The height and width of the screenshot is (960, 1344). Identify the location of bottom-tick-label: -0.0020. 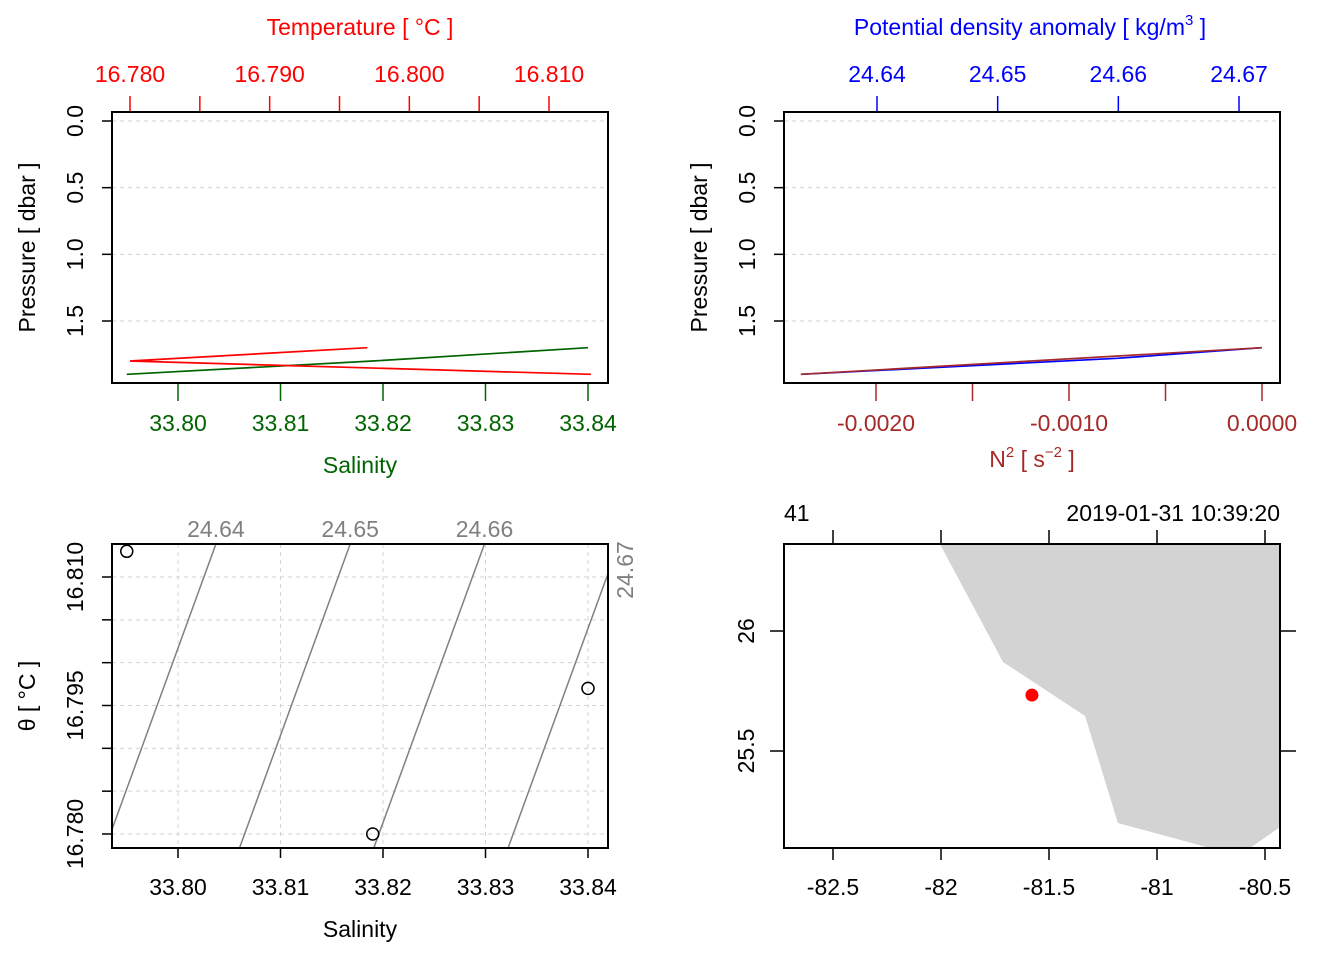
(876, 423).